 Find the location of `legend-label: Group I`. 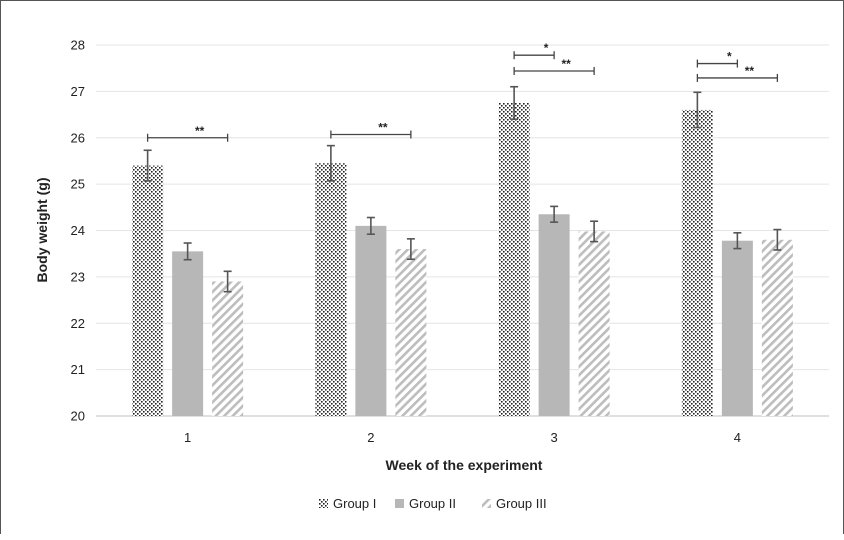

legend-label: Group I is located at coordinates (354, 503).